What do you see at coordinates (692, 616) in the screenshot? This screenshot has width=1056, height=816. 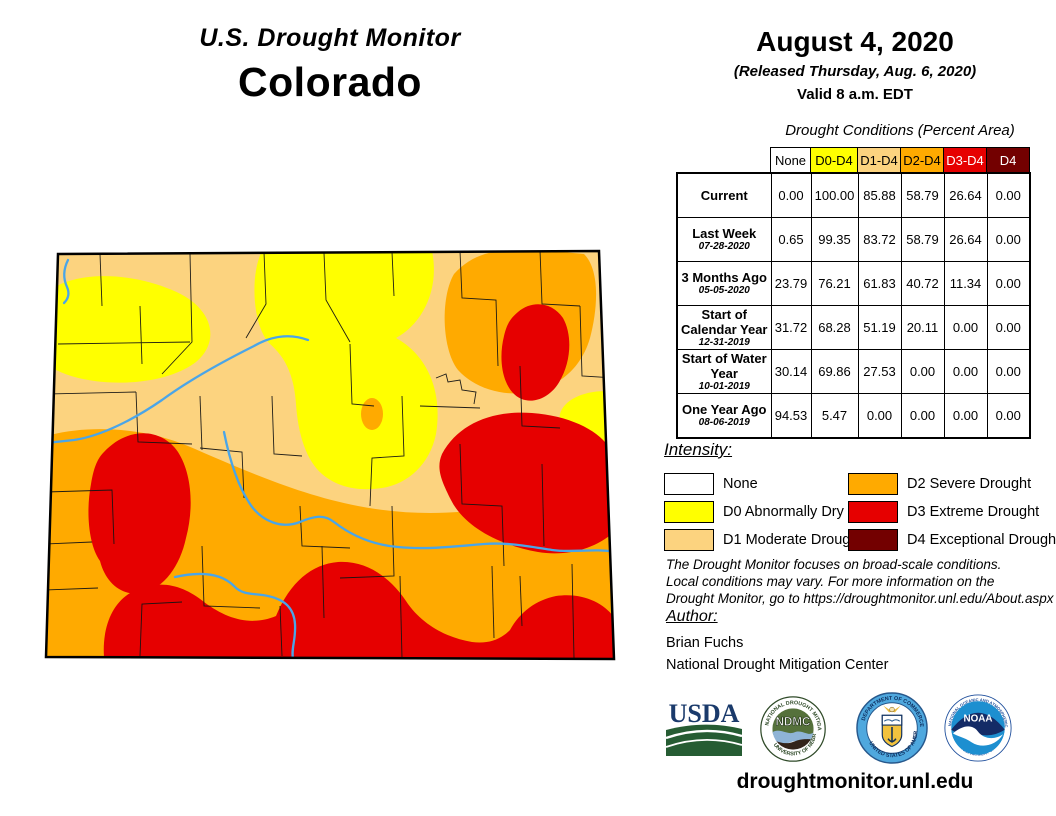 I see `author-heading: Author:` at bounding box center [692, 616].